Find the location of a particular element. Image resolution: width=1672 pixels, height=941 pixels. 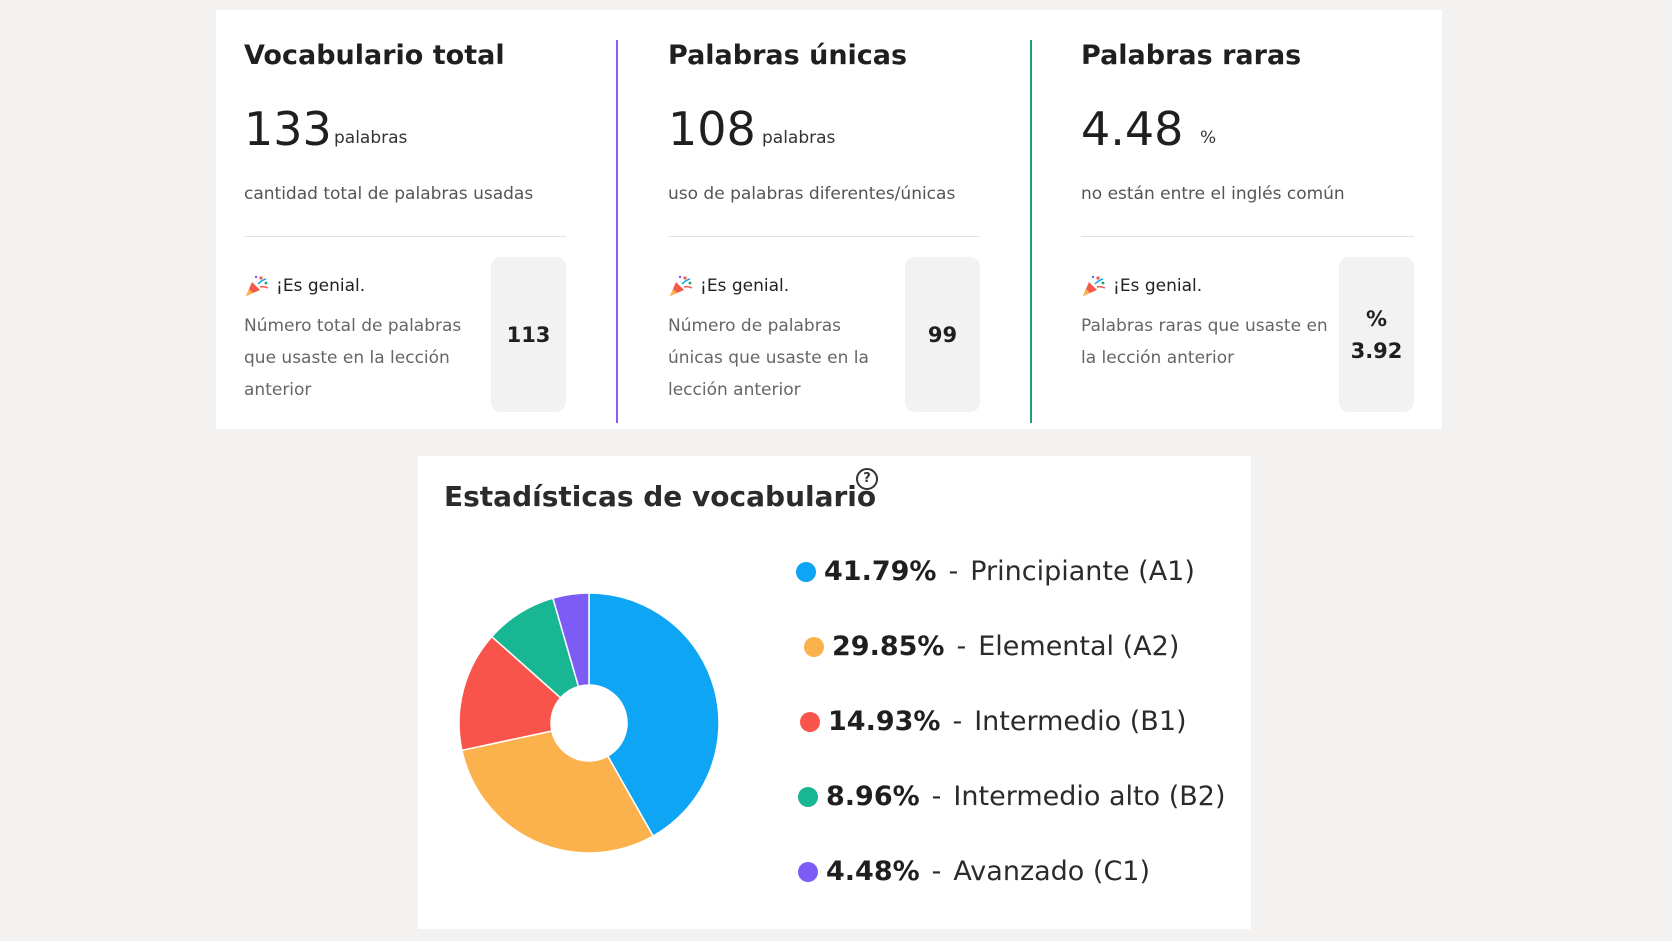

previous-value: 99 is located at coordinates (942, 334).